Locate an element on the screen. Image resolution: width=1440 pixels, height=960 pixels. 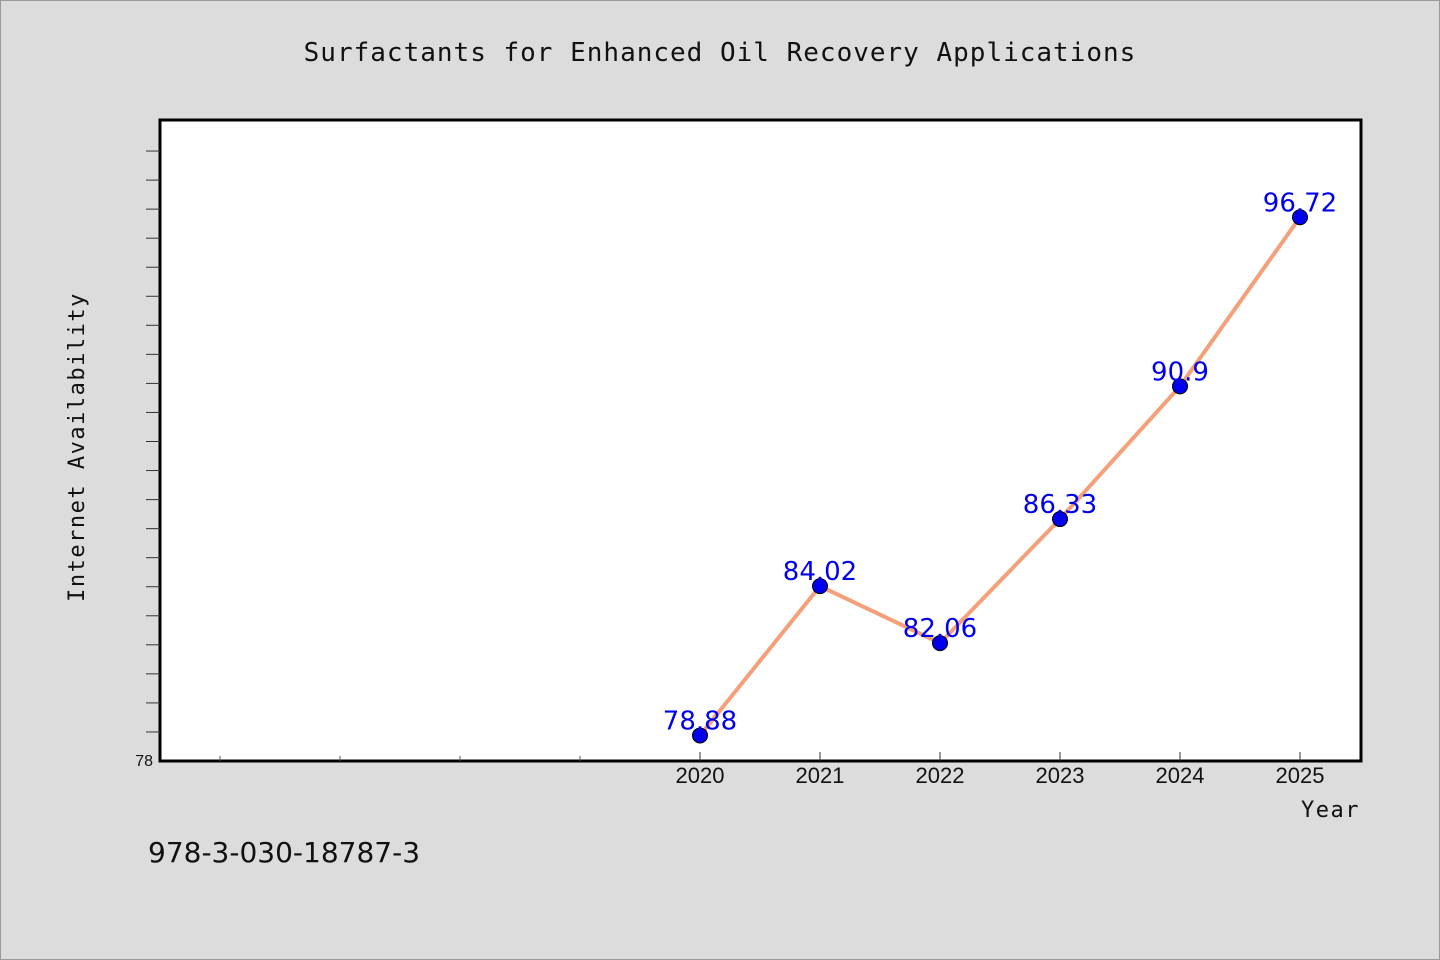
y-axis-label: Internet Availability is located at coordinates (77, 447).